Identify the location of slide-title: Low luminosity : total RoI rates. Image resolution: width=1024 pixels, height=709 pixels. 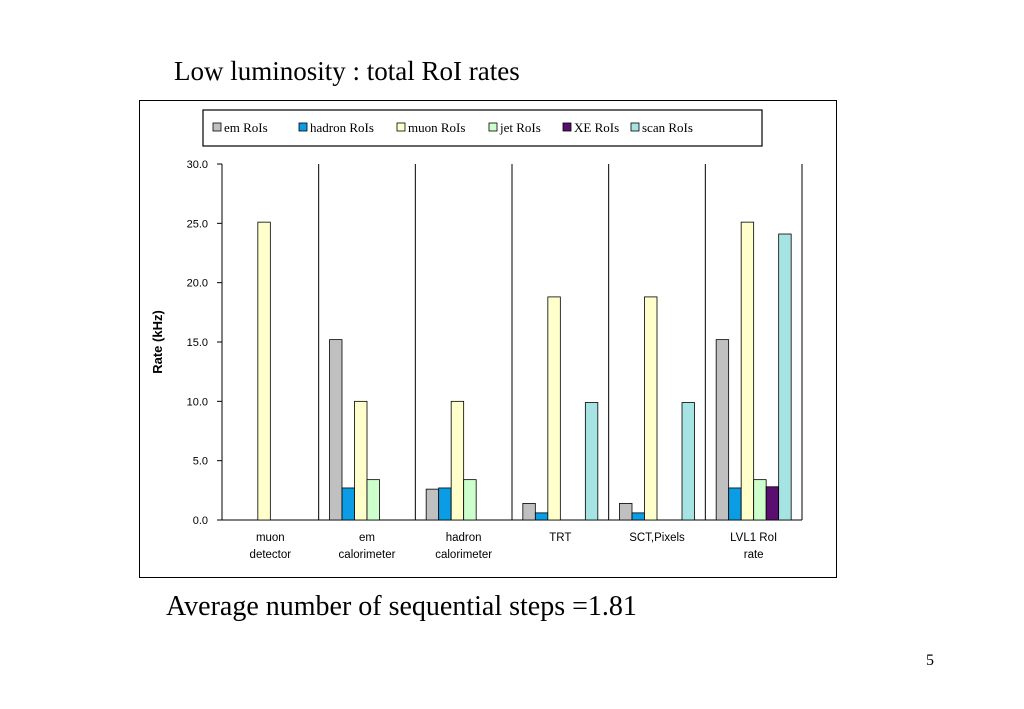
(347, 71).